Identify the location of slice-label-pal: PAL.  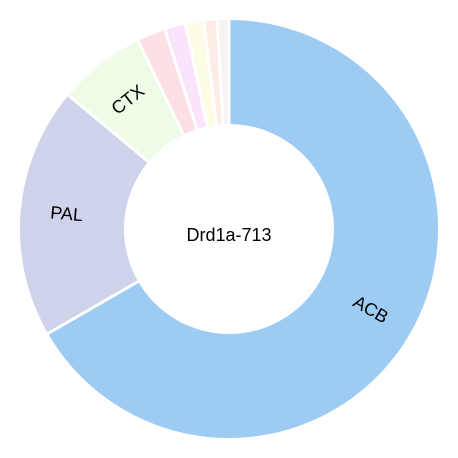
(67, 213).